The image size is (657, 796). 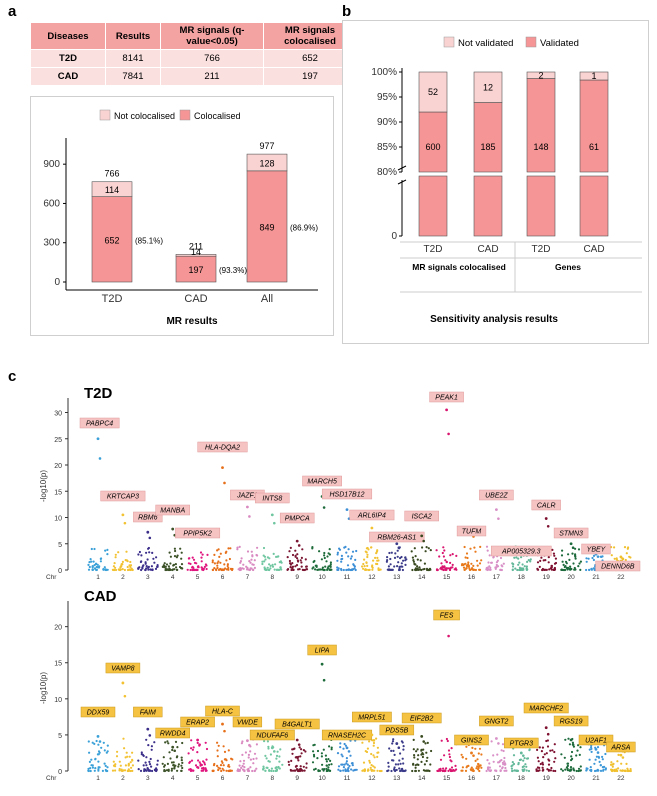 What do you see at coordinates (496, 496) in the screenshot?
I see `gene-label: UBE2Z` at bounding box center [496, 496].